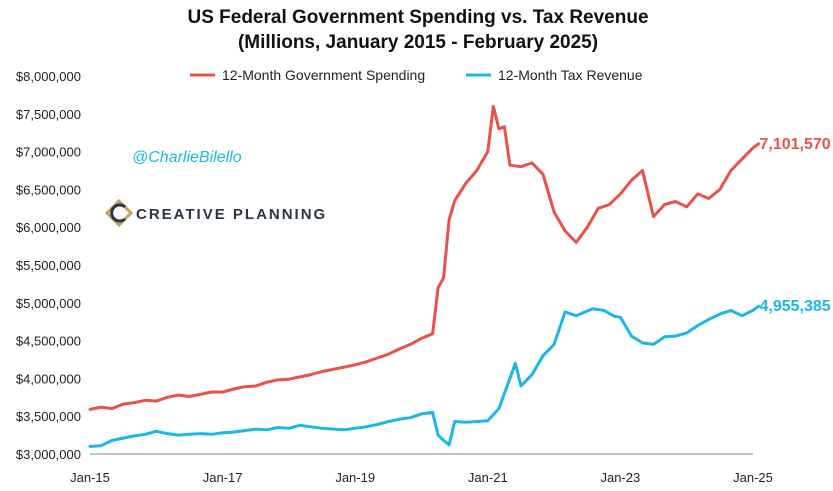  What do you see at coordinates (48, 265) in the screenshot?
I see `y-tick-label: $5,500,000` at bounding box center [48, 265].